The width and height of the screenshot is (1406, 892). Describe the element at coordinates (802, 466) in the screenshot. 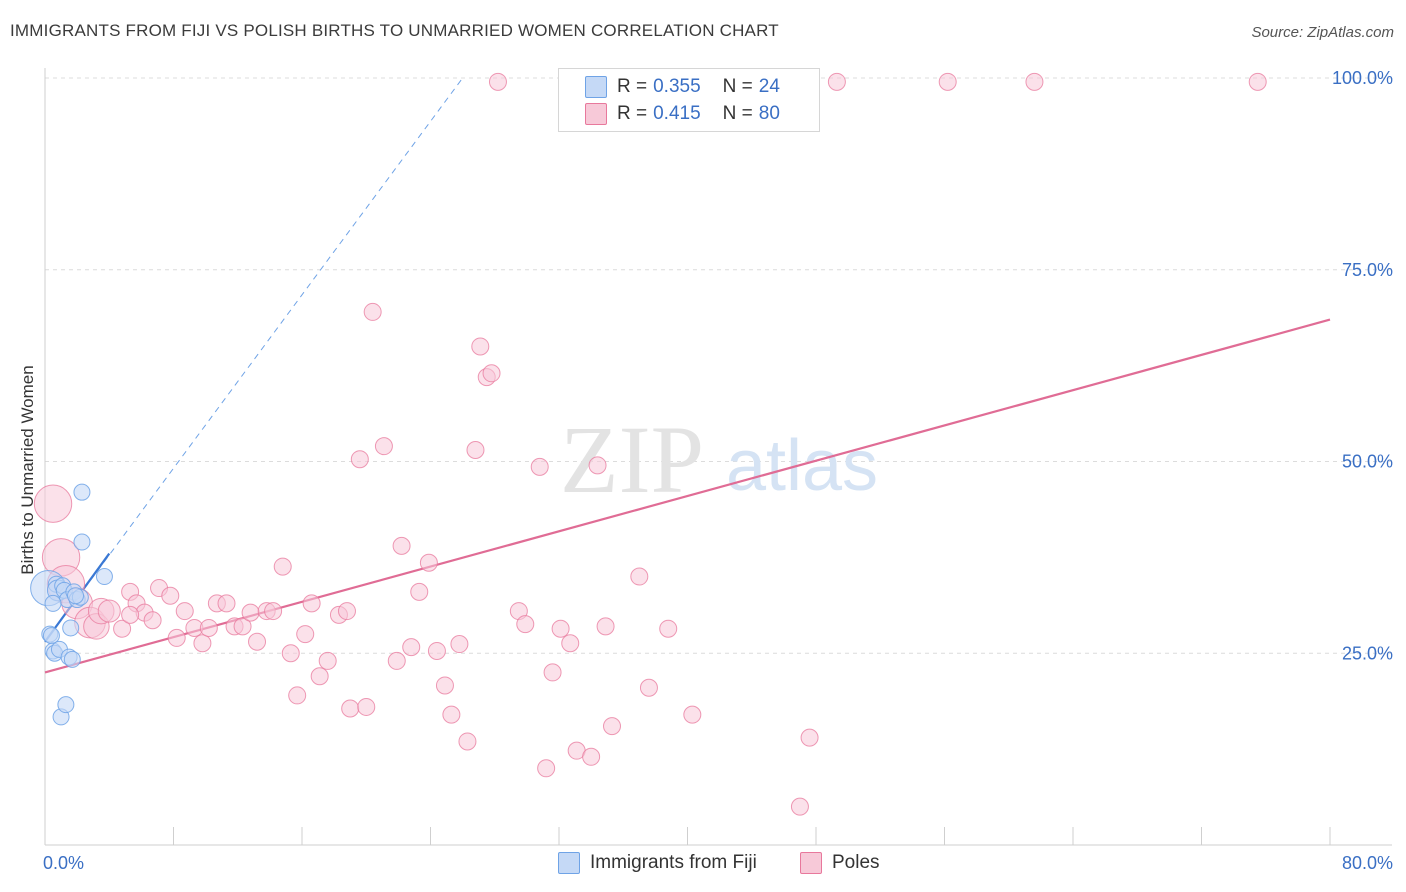

I see `watermark-atlas: atlas` at that location.